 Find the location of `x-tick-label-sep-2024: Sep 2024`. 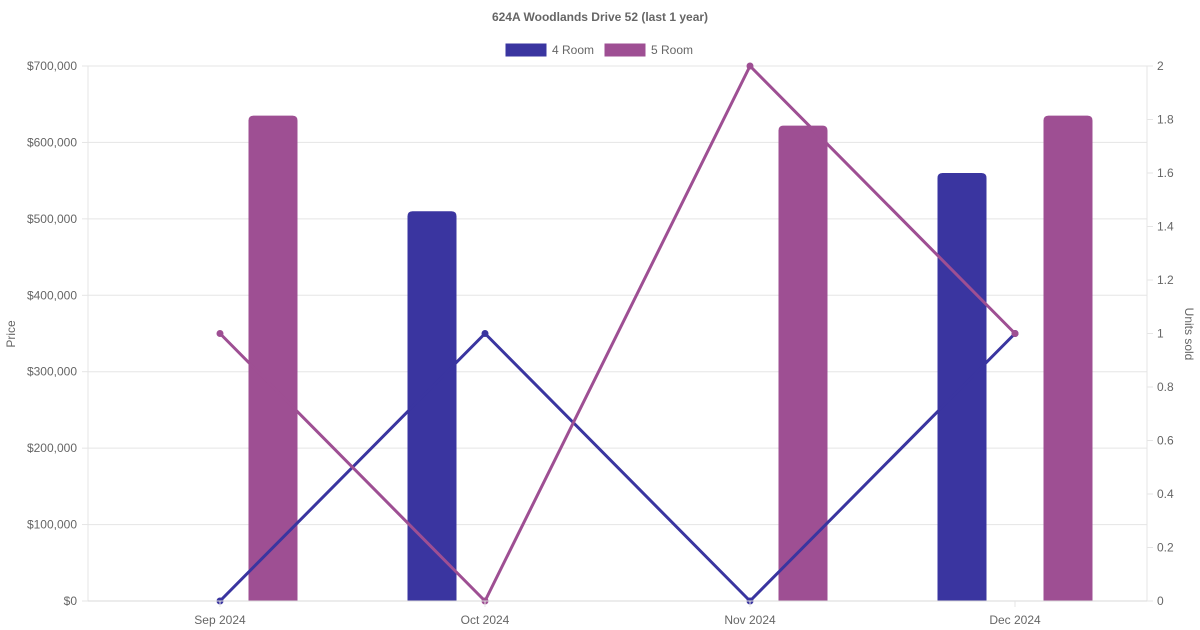

x-tick-label-sep-2024: Sep 2024 is located at coordinates (220, 620).